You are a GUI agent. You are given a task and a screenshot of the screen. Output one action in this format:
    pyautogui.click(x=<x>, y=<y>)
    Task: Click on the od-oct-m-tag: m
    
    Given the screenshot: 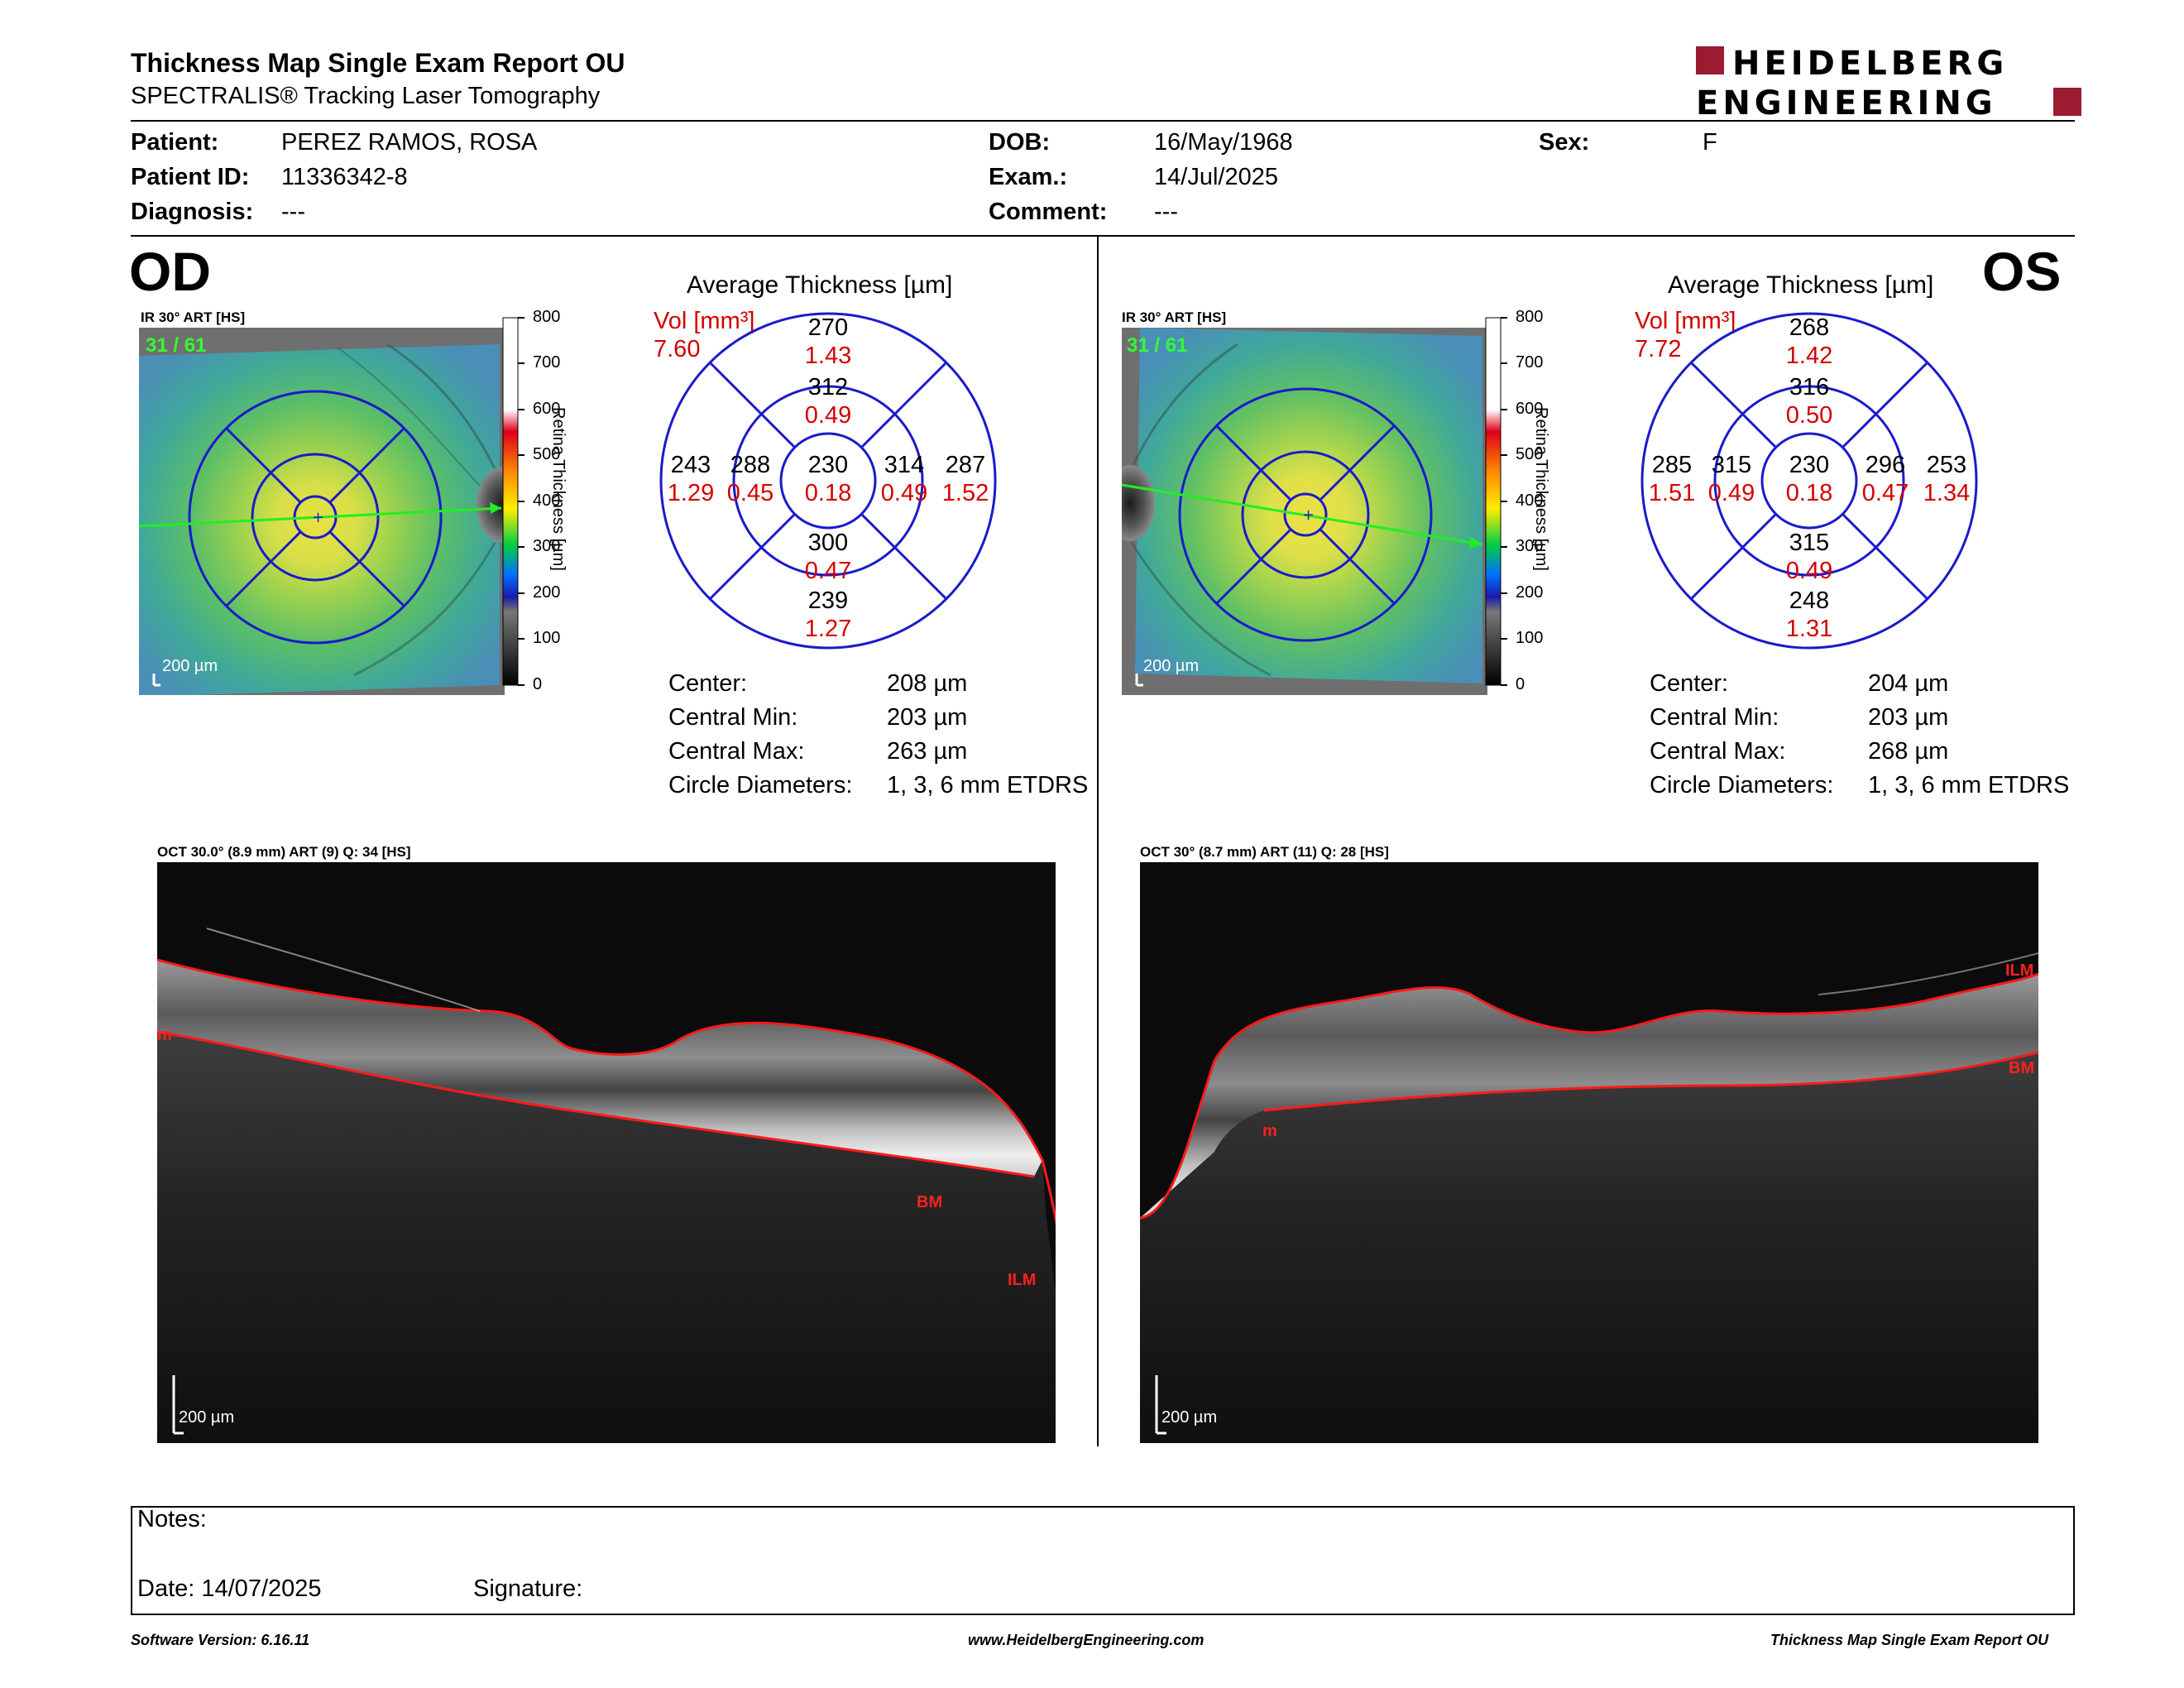 What is the action you would take?
    pyautogui.click(x=164, y=1035)
    